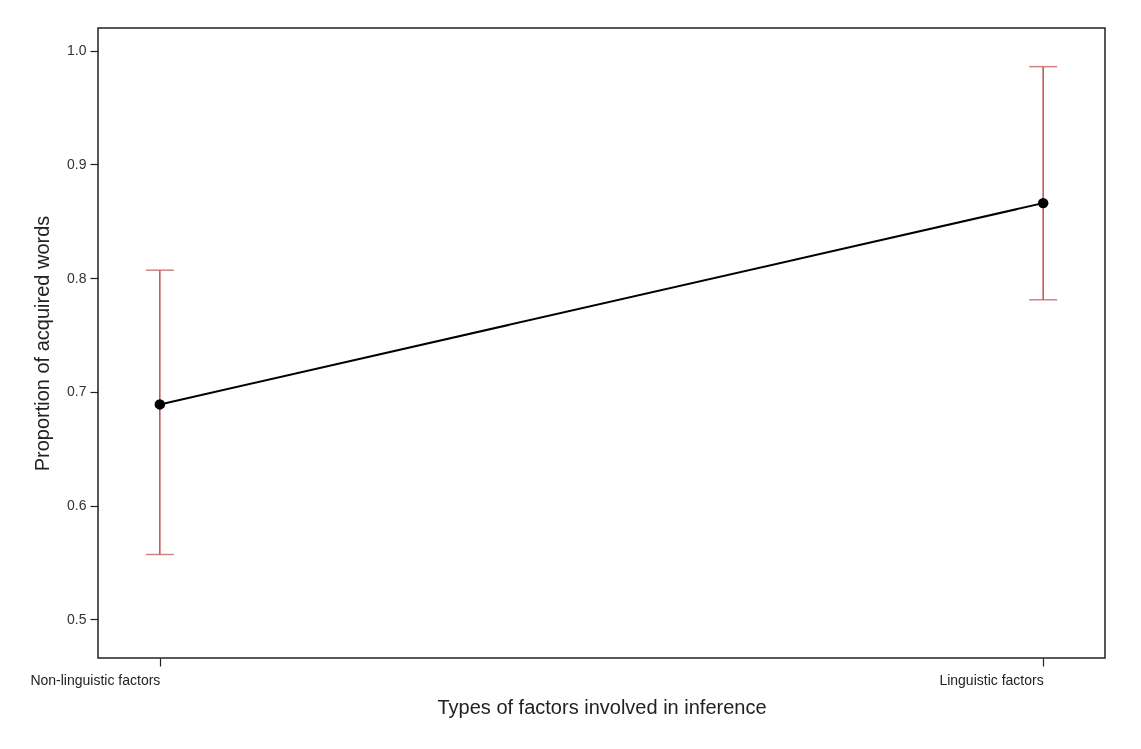  What do you see at coordinates (42, 343) in the screenshot?
I see `y-axis-title: Proportion of acquired words` at bounding box center [42, 343].